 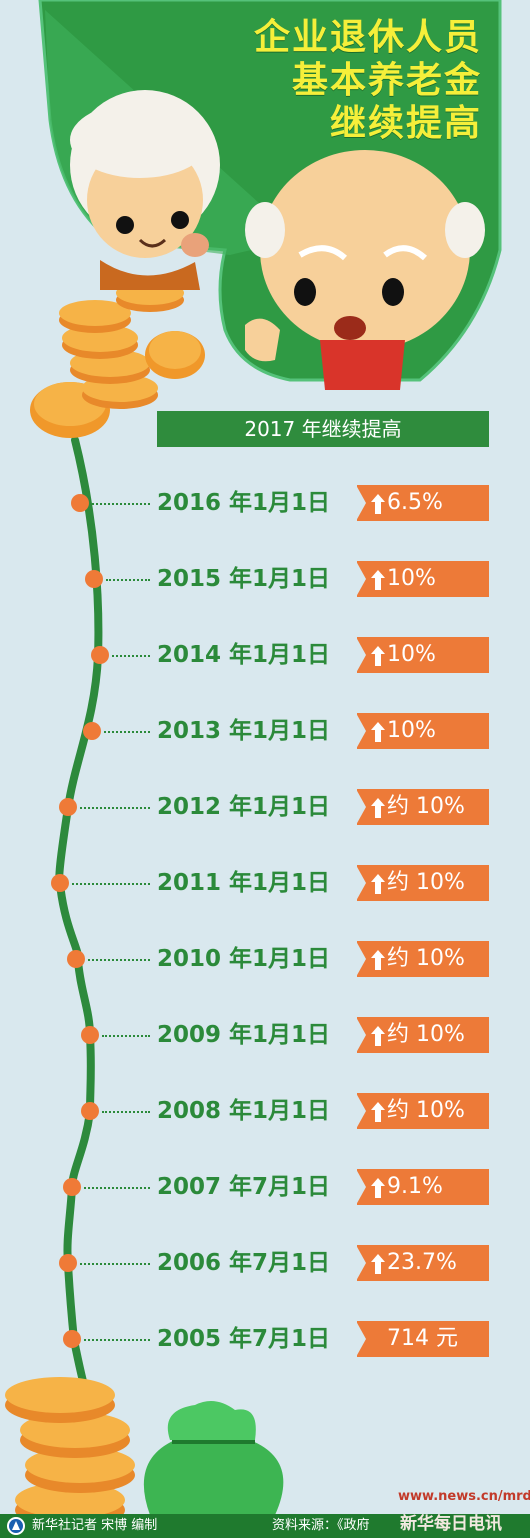 I want to click on footer-source: 资料来源：《政府, so click(x=321, y=1525).